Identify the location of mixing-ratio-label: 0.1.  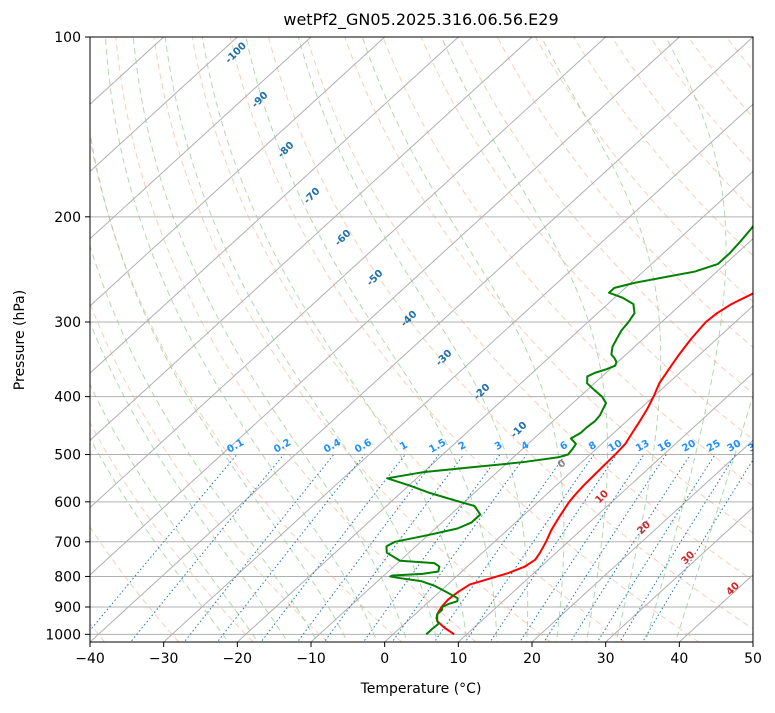
(235, 446).